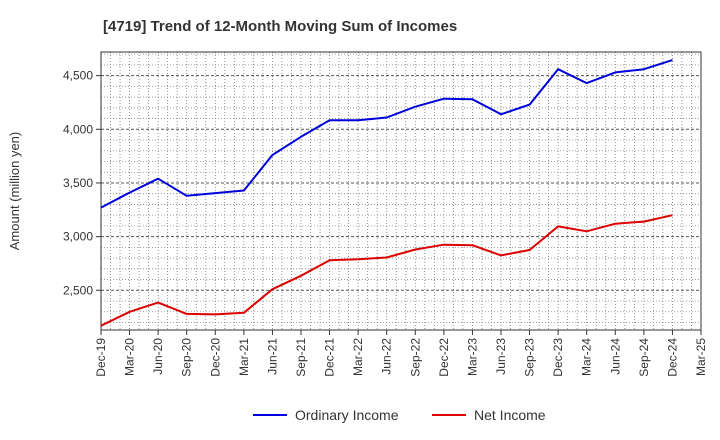  What do you see at coordinates (701, 357) in the screenshot?
I see `x-tick-label: Mar-25` at bounding box center [701, 357].